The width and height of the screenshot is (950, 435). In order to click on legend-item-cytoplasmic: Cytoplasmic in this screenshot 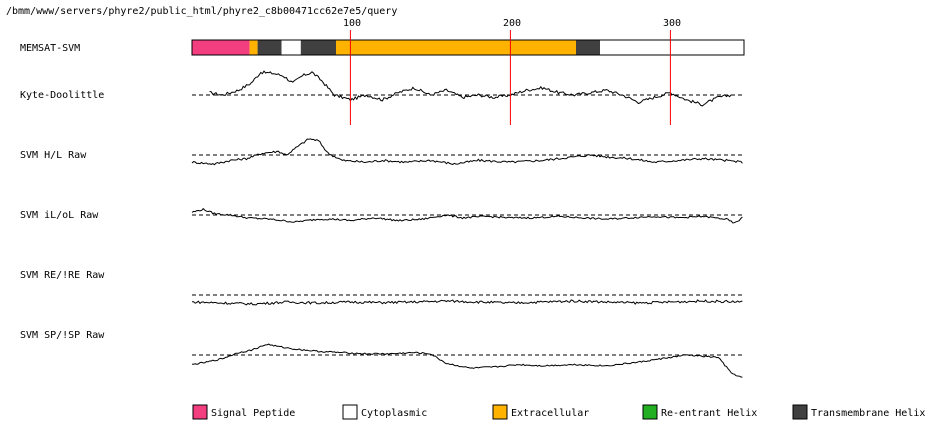, I will do `click(384, 412)`.